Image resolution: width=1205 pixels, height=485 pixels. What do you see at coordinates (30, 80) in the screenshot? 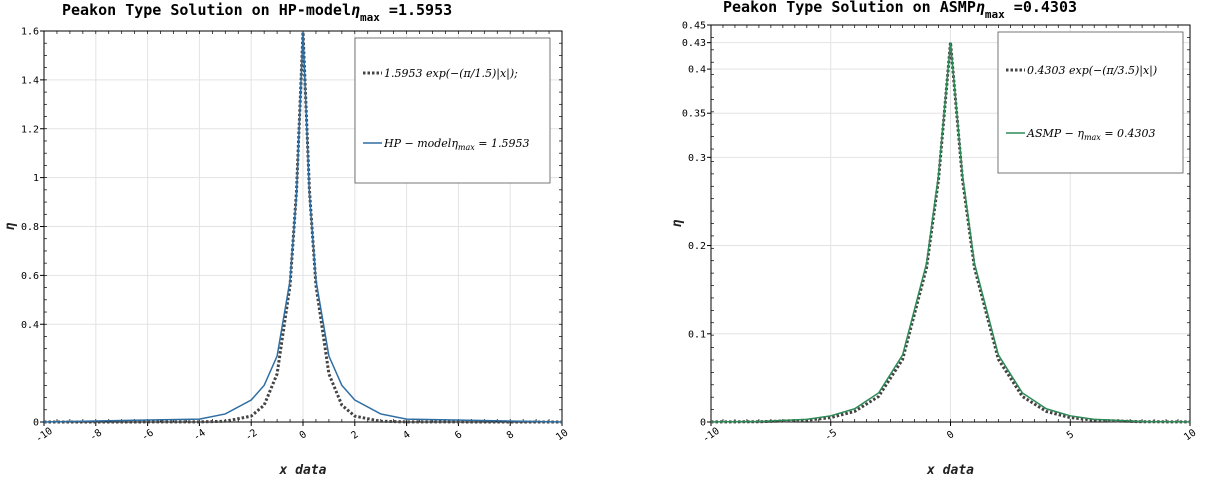
I see `chart-0-y-tick-label: 1.4` at bounding box center [30, 80].